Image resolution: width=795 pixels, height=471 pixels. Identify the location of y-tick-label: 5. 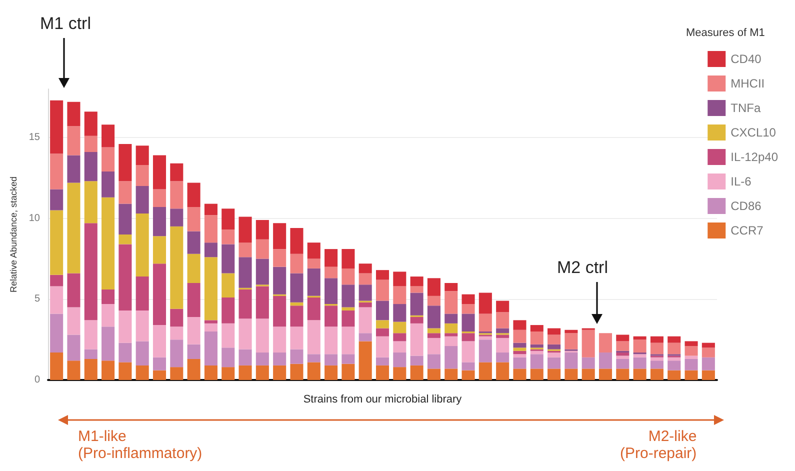
(37, 299).